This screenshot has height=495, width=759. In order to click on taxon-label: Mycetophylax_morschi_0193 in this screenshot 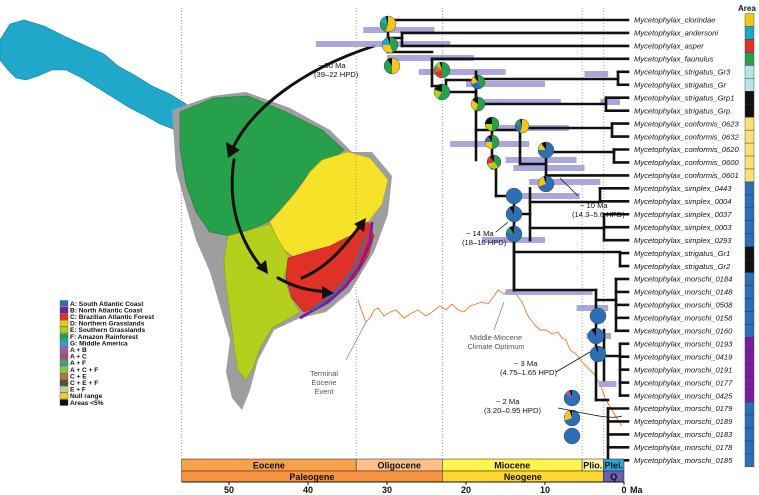, I will do `click(683, 343)`.